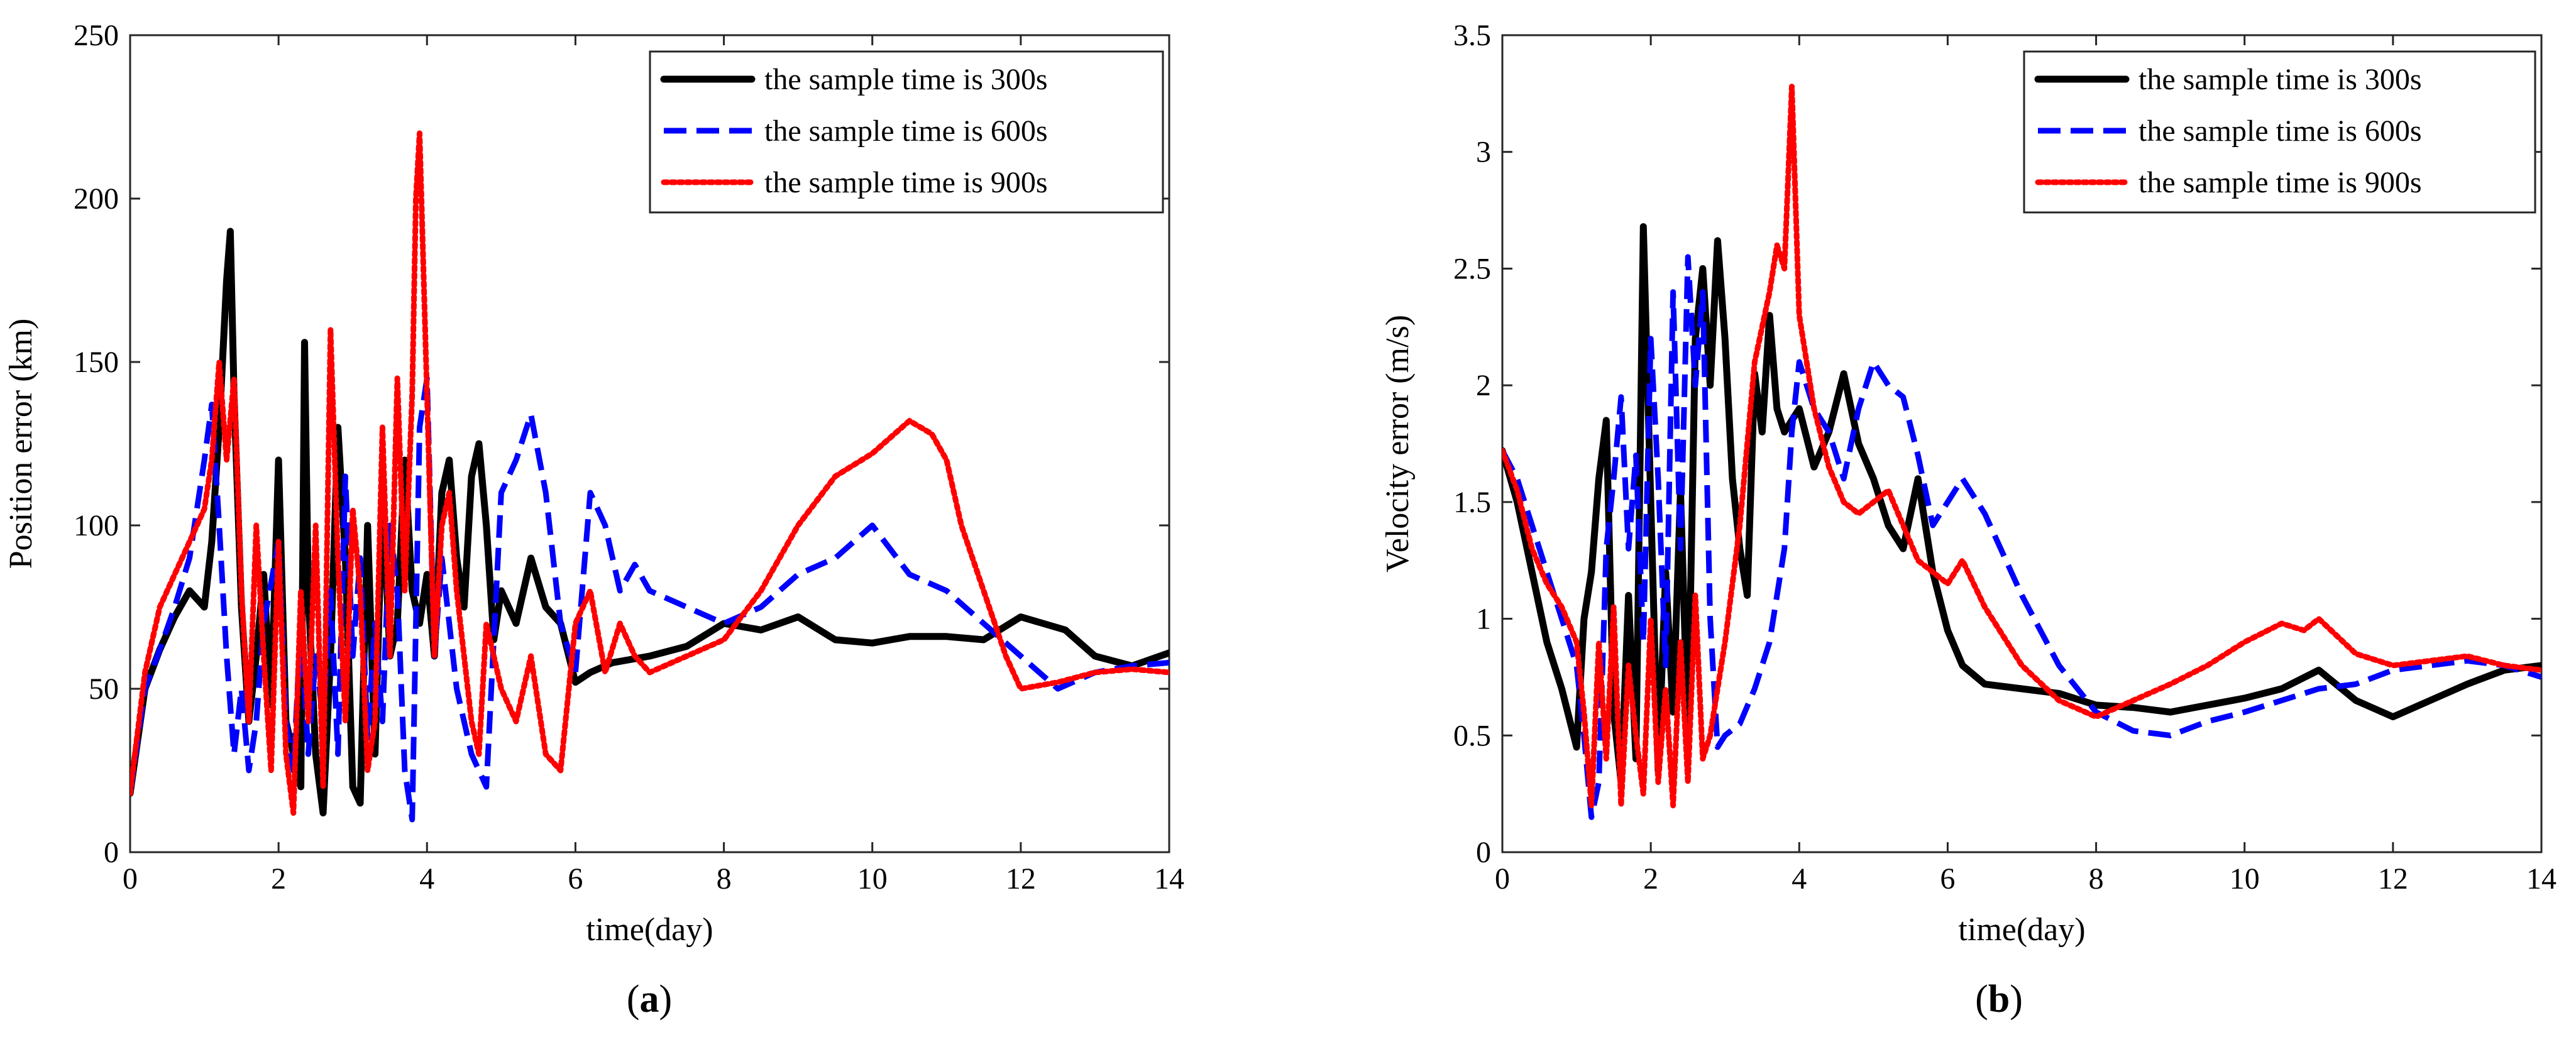 This screenshot has height=1047, width=2576. What do you see at coordinates (1398, 444) in the screenshot?
I see `y-axis-label: Velocity error (m/s)` at bounding box center [1398, 444].